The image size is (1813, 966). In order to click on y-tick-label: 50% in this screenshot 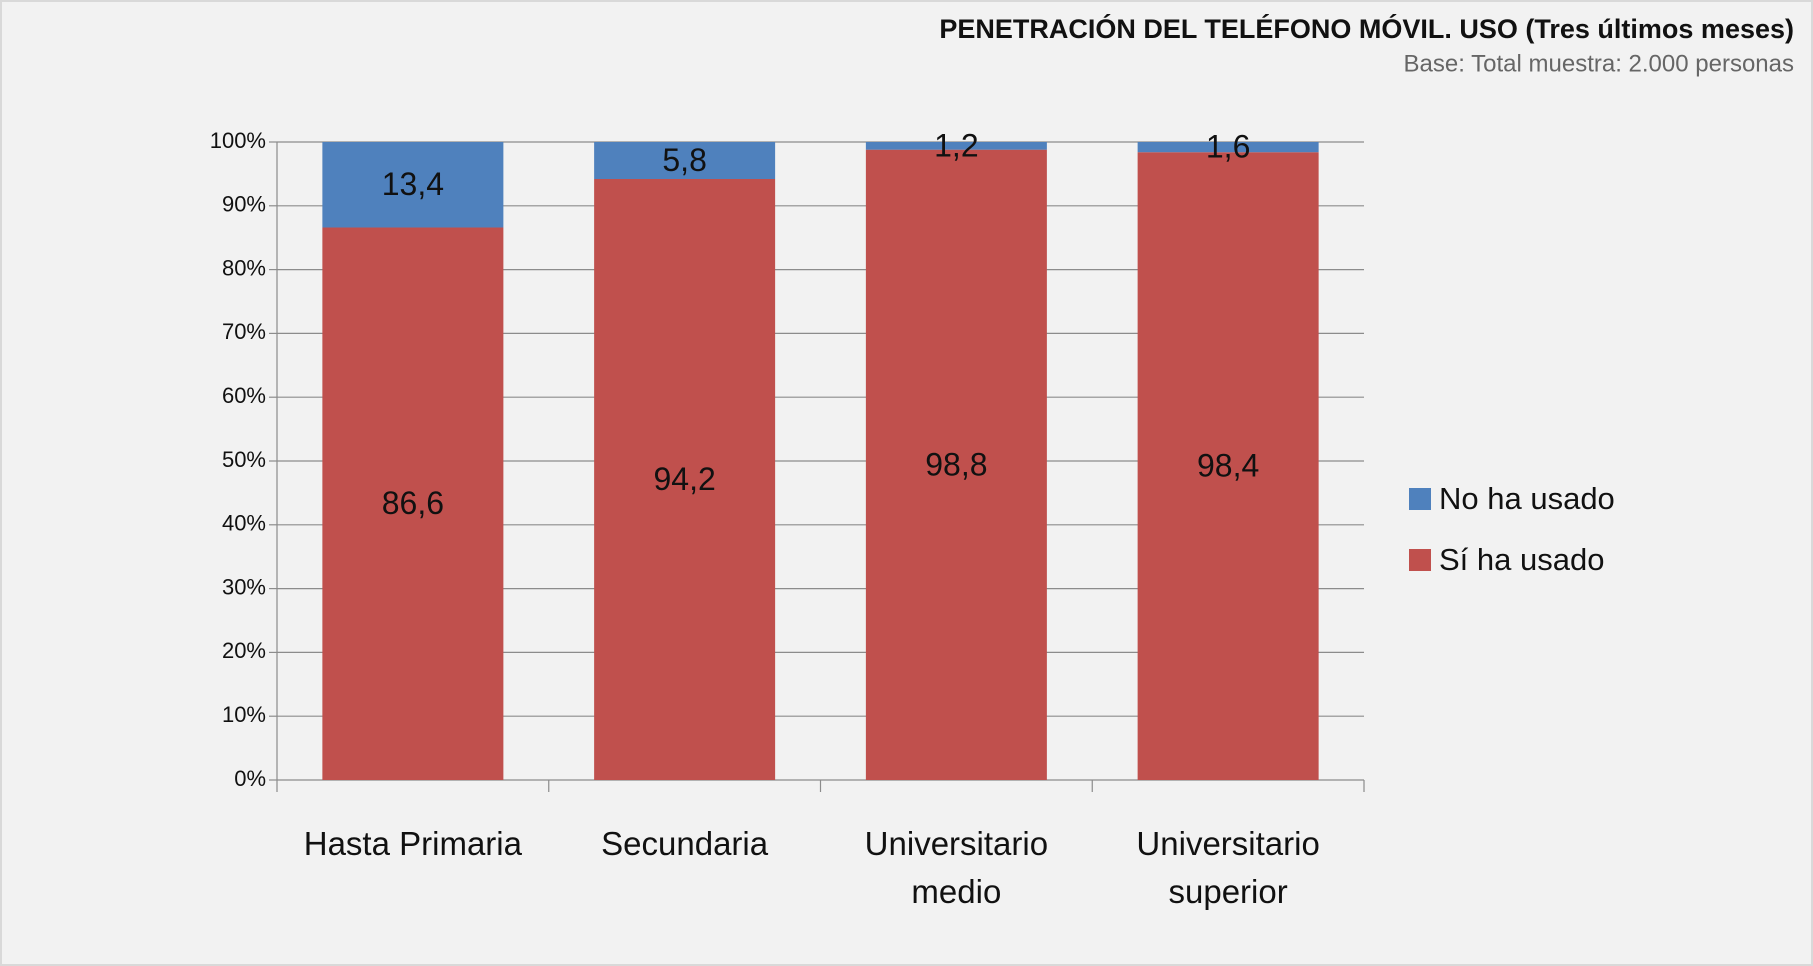, I will do `click(244, 459)`.